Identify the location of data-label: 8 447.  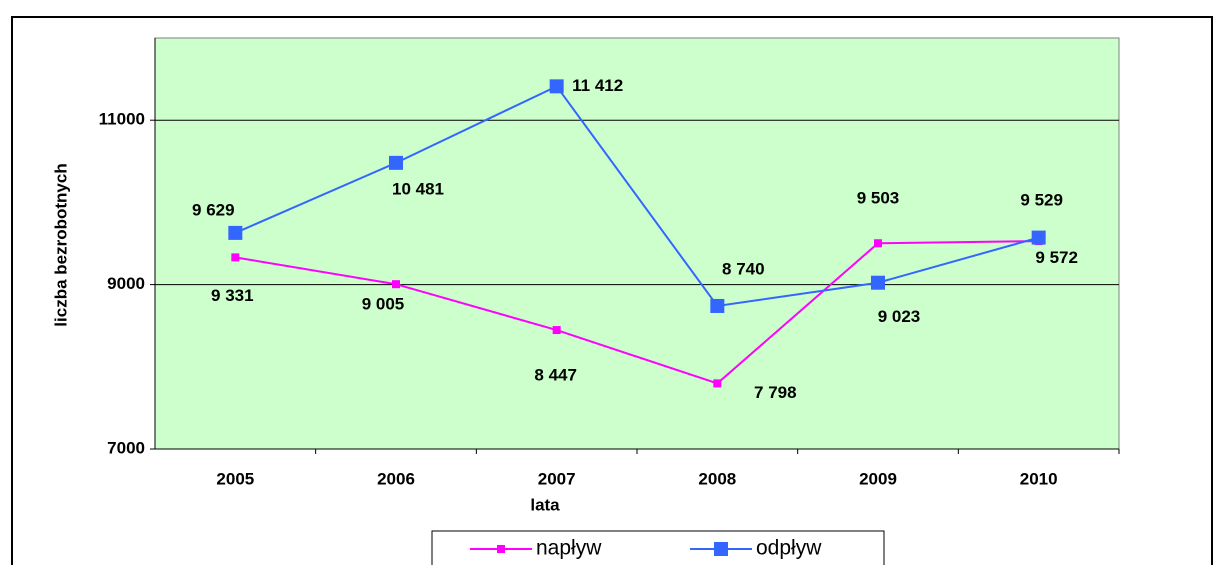
(555, 375).